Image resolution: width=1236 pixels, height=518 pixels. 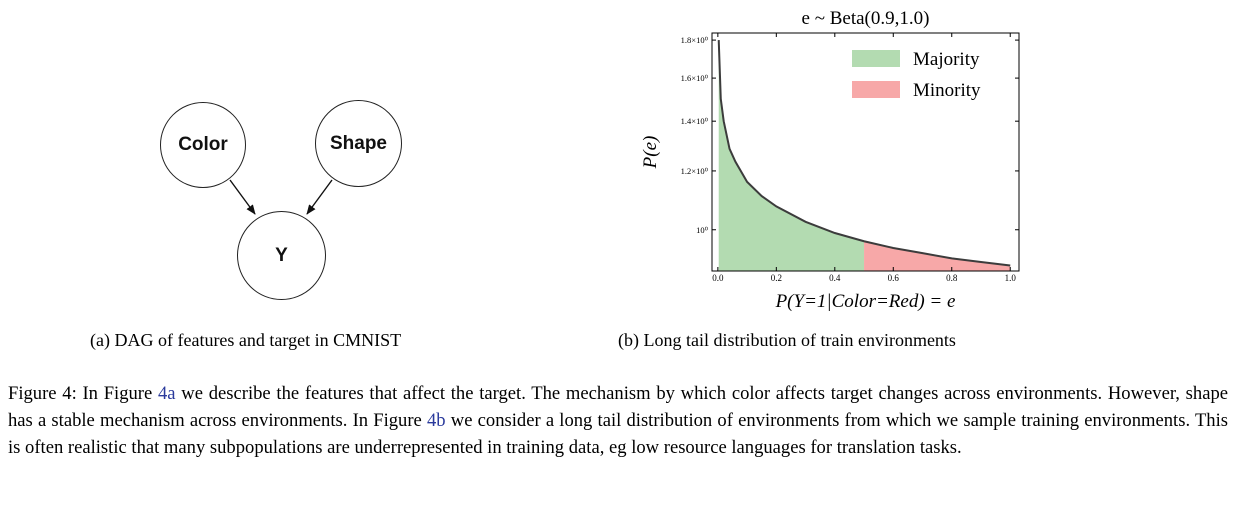 I want to click on legend-swatch-majority, so click(x=876, y=58).